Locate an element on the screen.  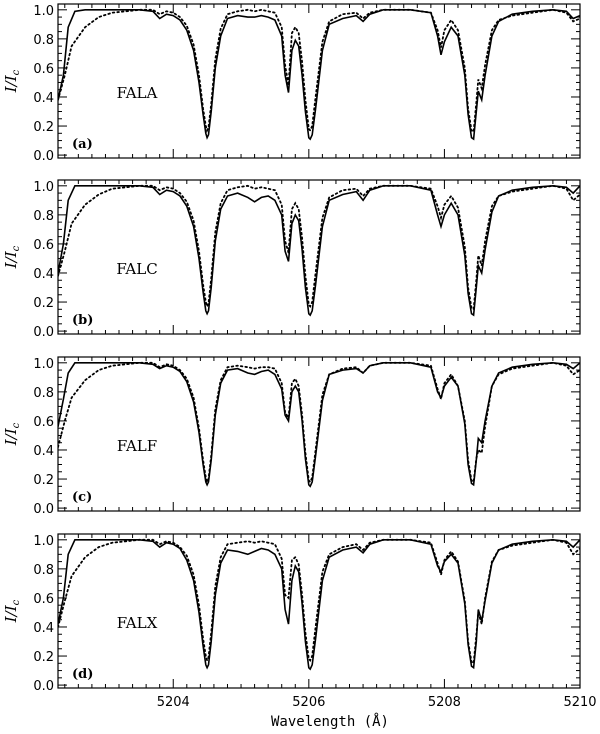
panel-label: (b) is located at coordinates (82, 320).